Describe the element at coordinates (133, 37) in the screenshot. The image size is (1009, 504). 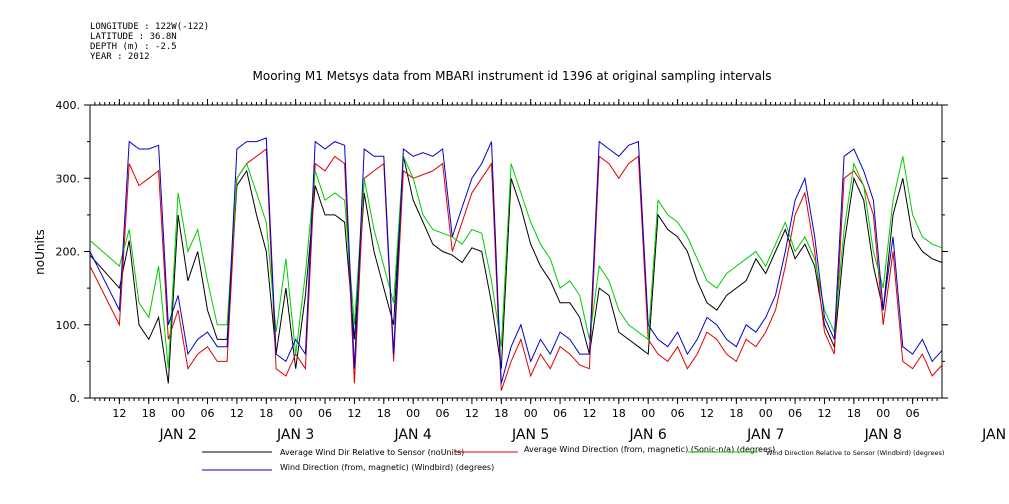
I see `metadata-latitude: LATITUDE : 36.8N` at that location.